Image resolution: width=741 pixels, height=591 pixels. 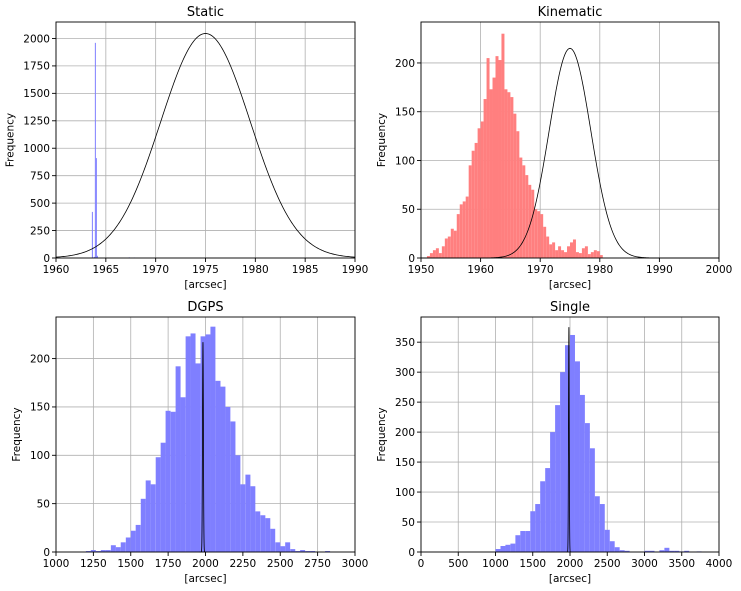 I want to click on dgps-xtick-label-2000: 2000, so click(x=205, y=564).